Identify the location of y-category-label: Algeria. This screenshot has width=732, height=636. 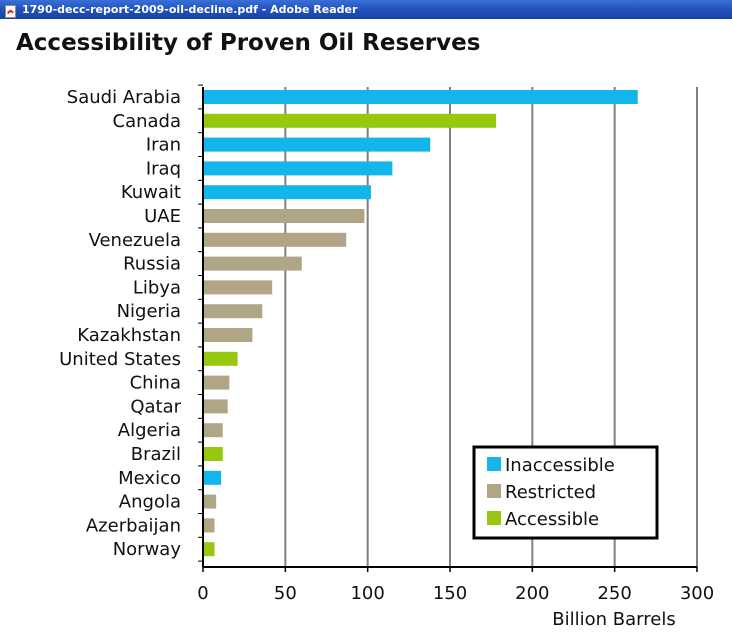
(149, 430).